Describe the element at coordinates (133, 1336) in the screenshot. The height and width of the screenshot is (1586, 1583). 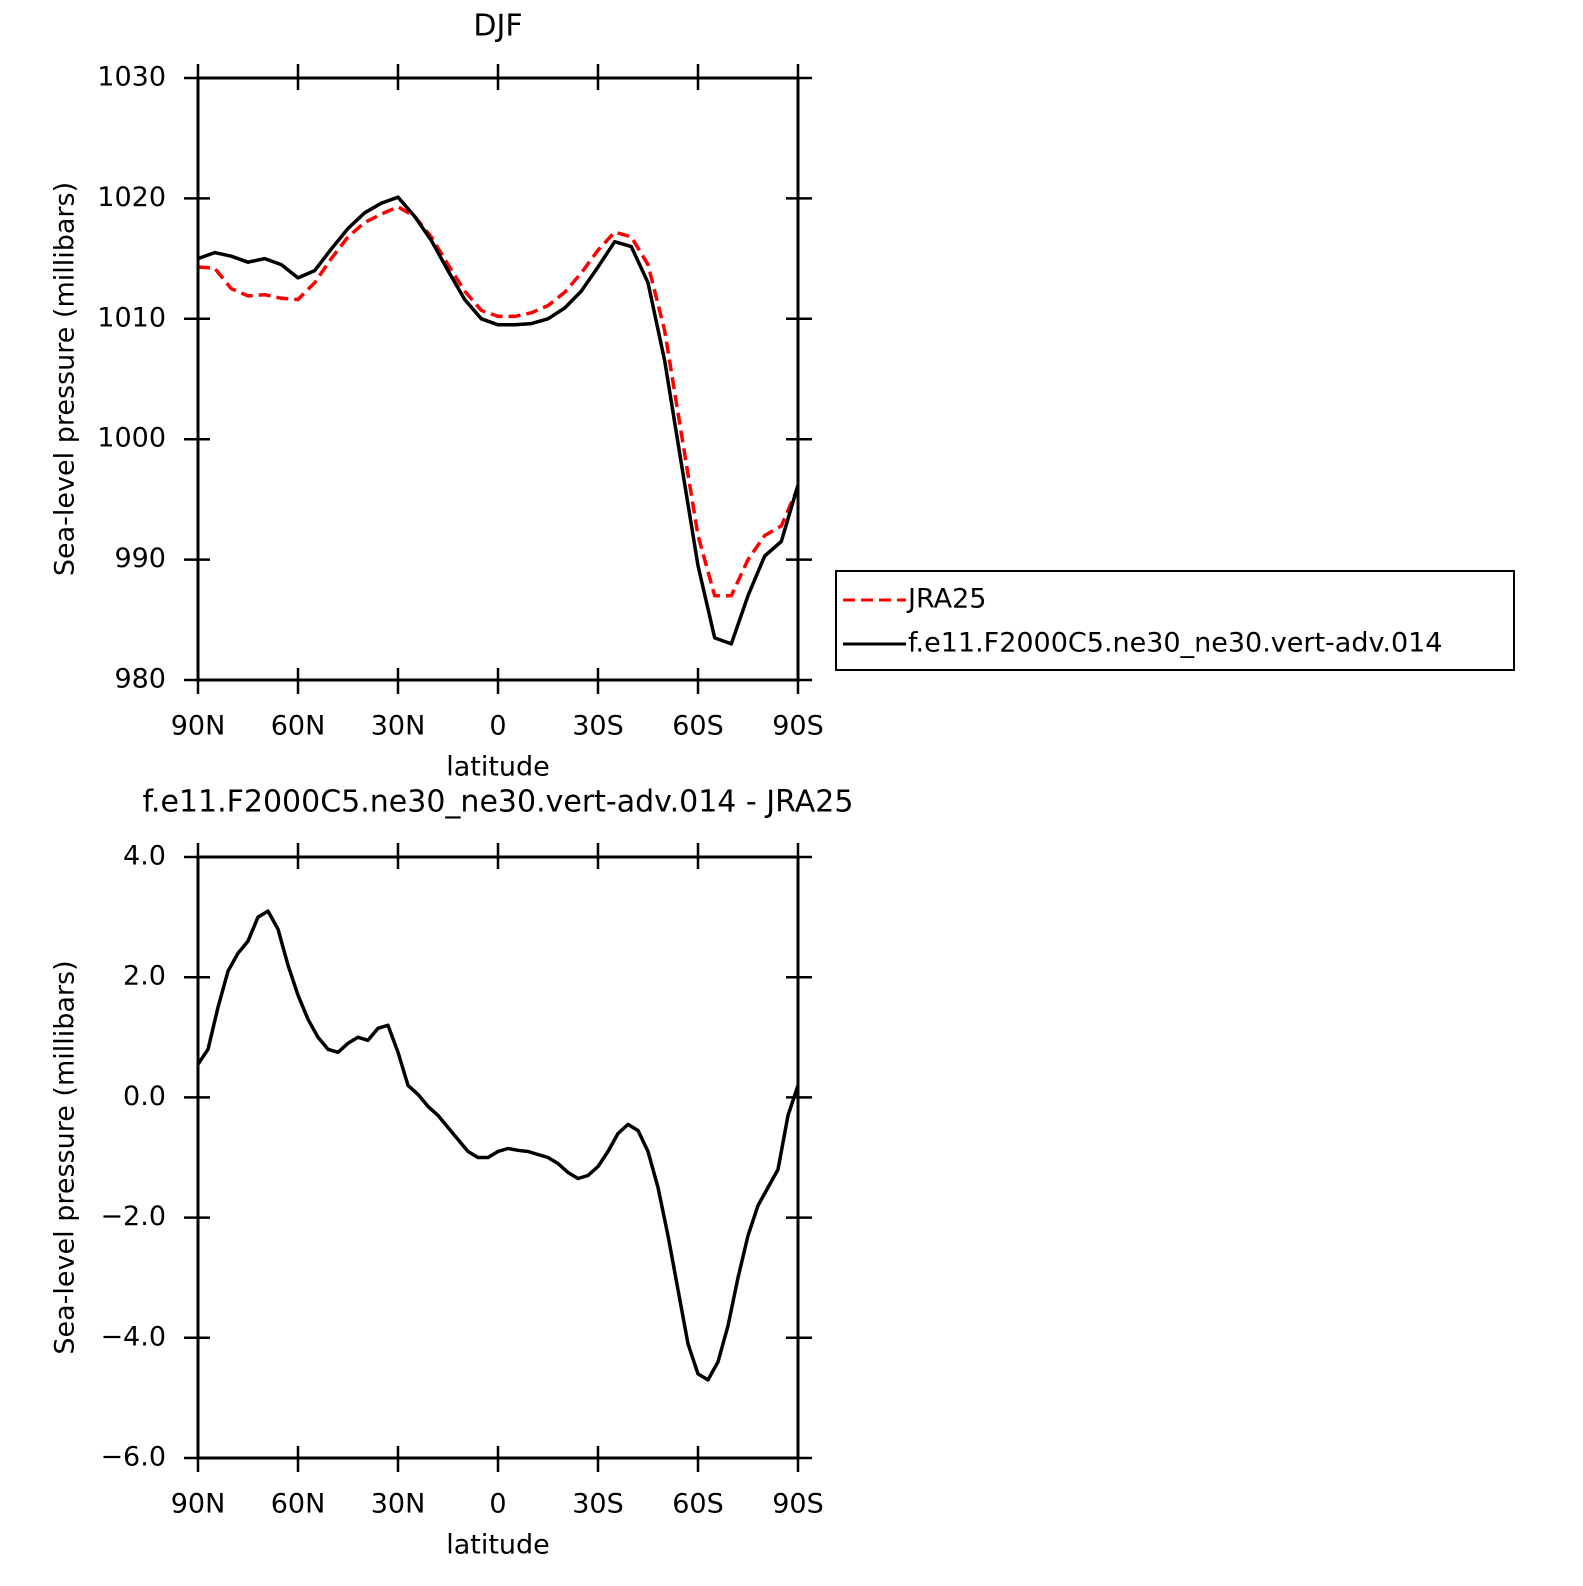
I see `y-tick-label: −4.0` at that location.